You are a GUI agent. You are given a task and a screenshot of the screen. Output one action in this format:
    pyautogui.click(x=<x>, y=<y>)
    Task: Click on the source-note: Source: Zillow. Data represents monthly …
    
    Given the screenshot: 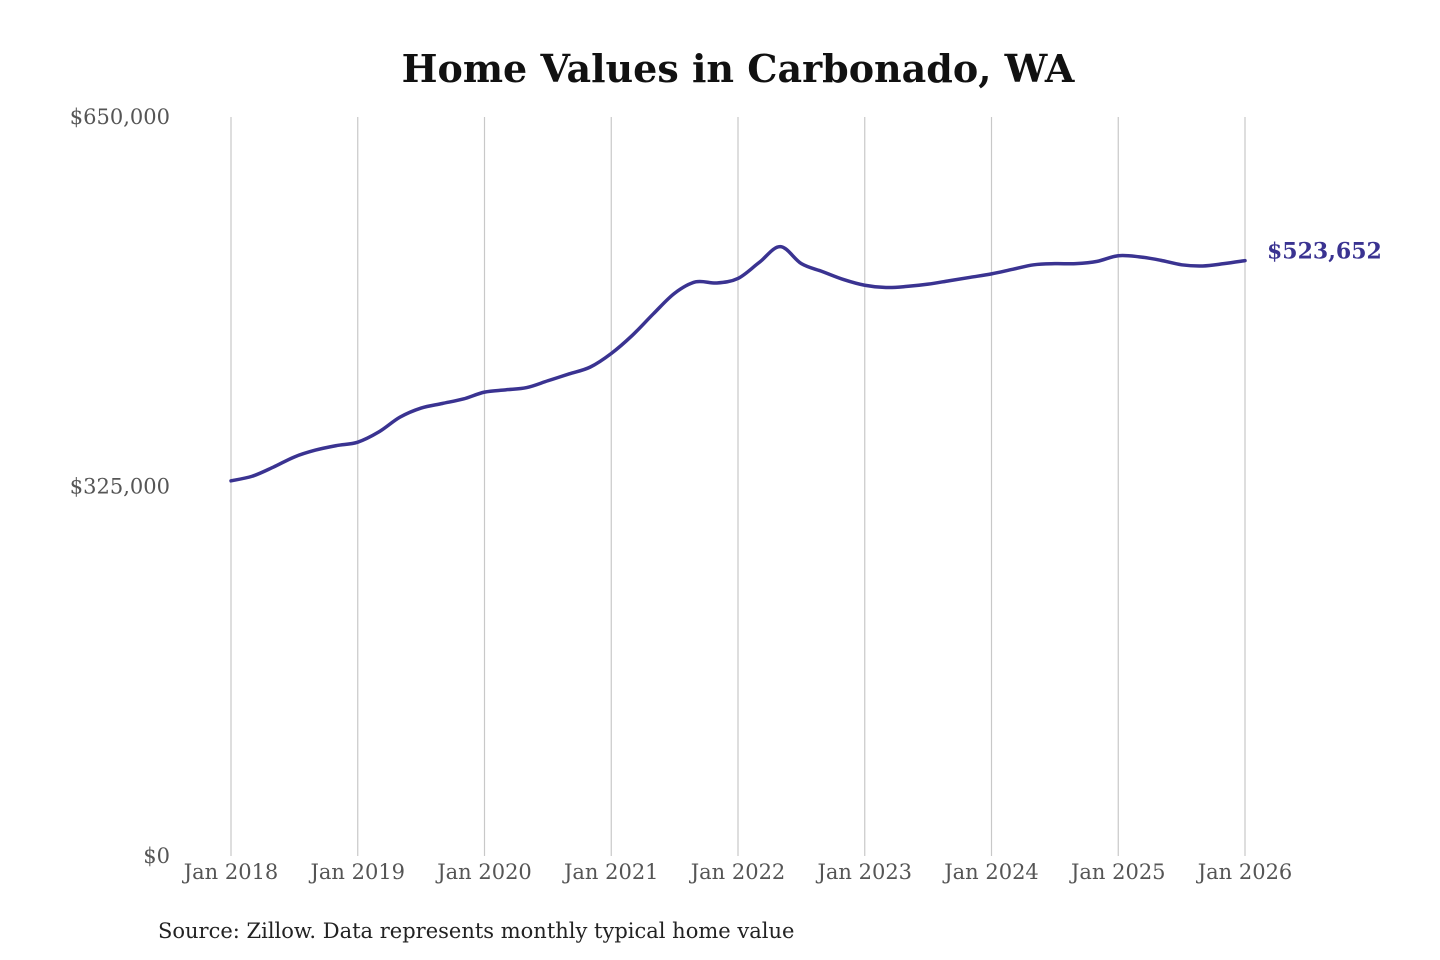 What is the action you would take?
    pyautogui.click(x=476, y=931)
    